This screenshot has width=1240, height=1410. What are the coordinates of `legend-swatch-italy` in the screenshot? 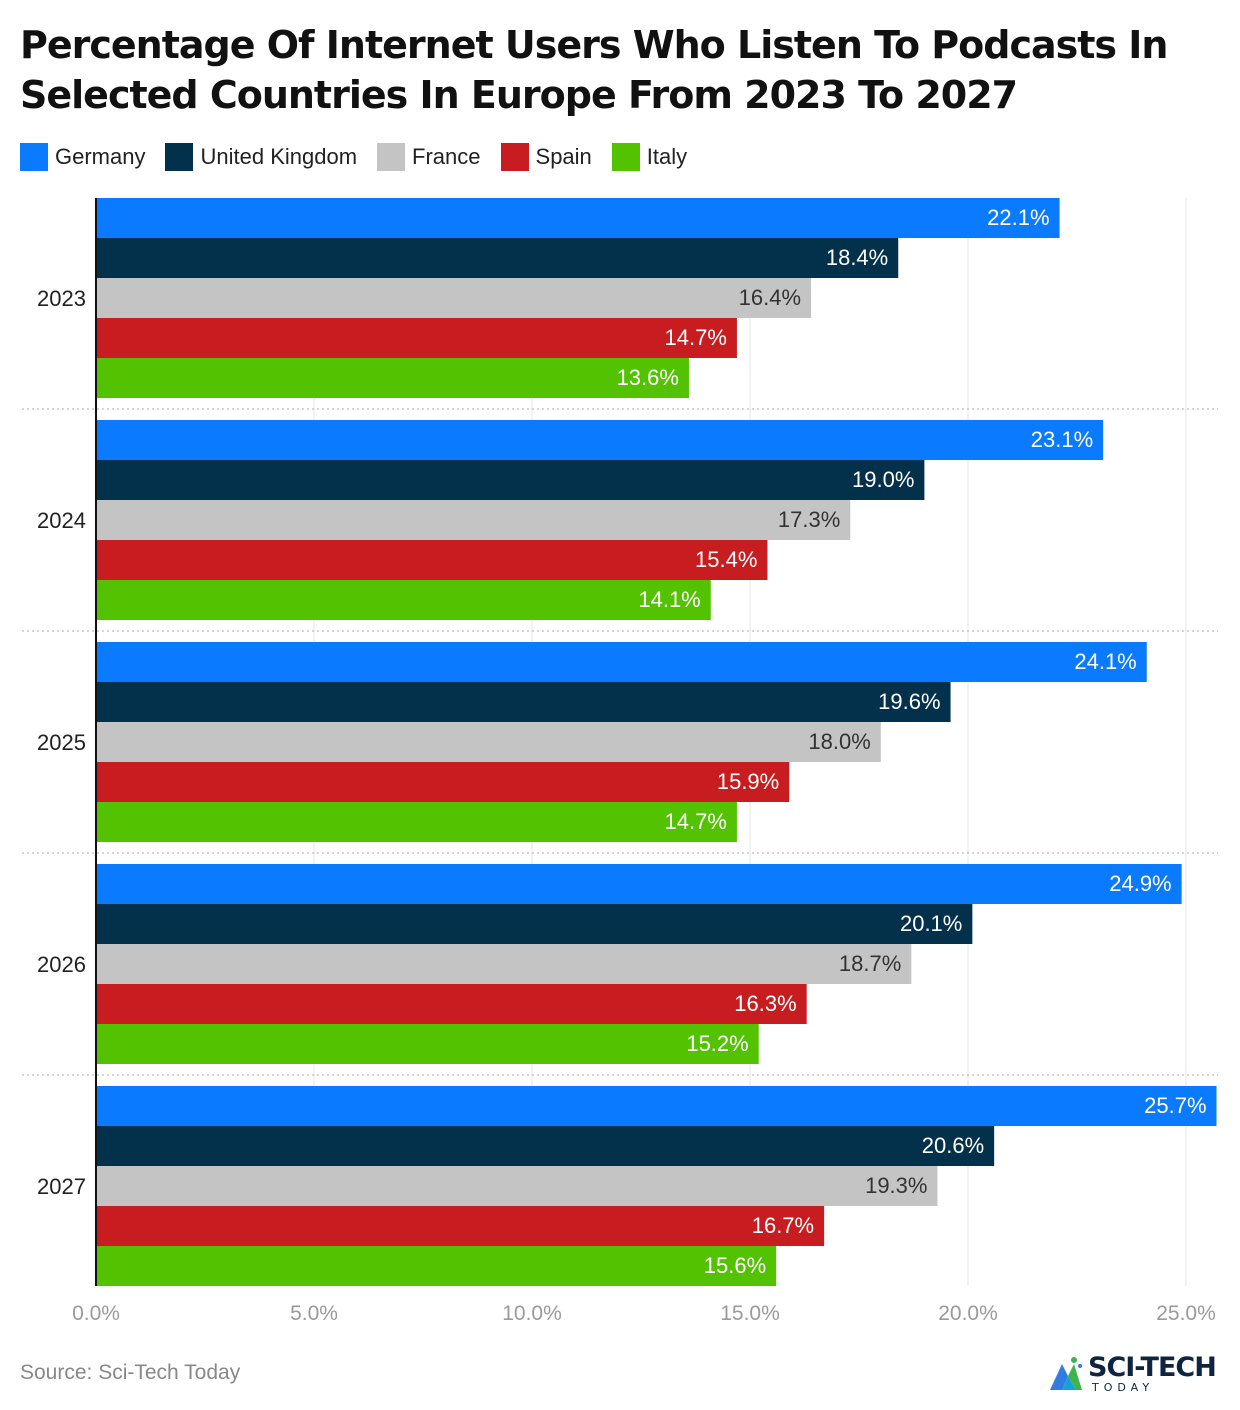 It's located at (625, 157).